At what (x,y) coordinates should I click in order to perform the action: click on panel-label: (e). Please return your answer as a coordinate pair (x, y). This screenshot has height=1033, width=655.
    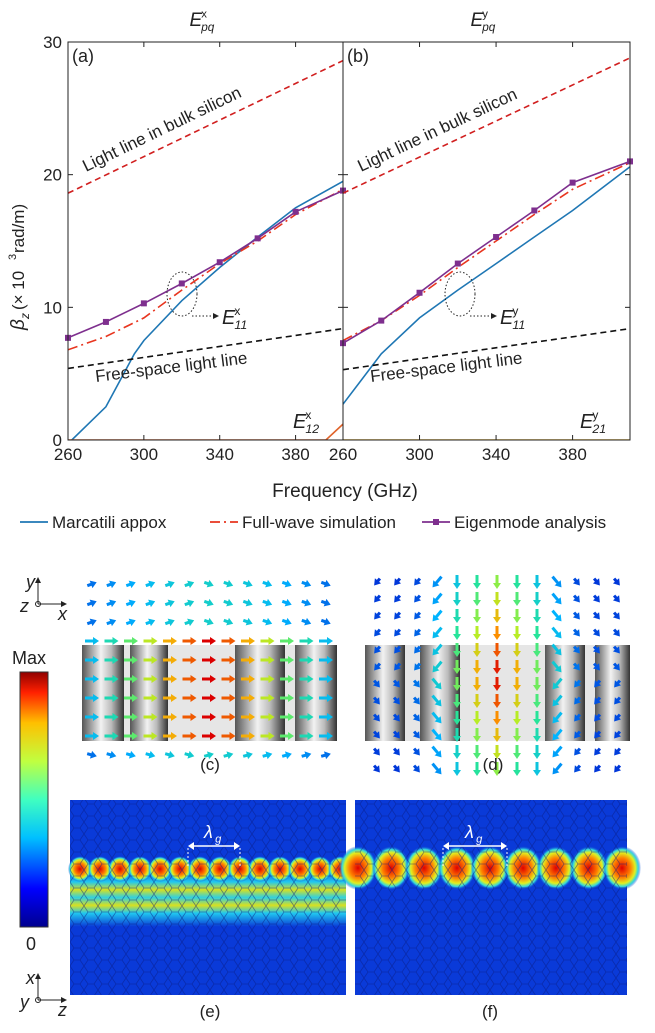
    Looking at the image, I should click on (210, 1011).